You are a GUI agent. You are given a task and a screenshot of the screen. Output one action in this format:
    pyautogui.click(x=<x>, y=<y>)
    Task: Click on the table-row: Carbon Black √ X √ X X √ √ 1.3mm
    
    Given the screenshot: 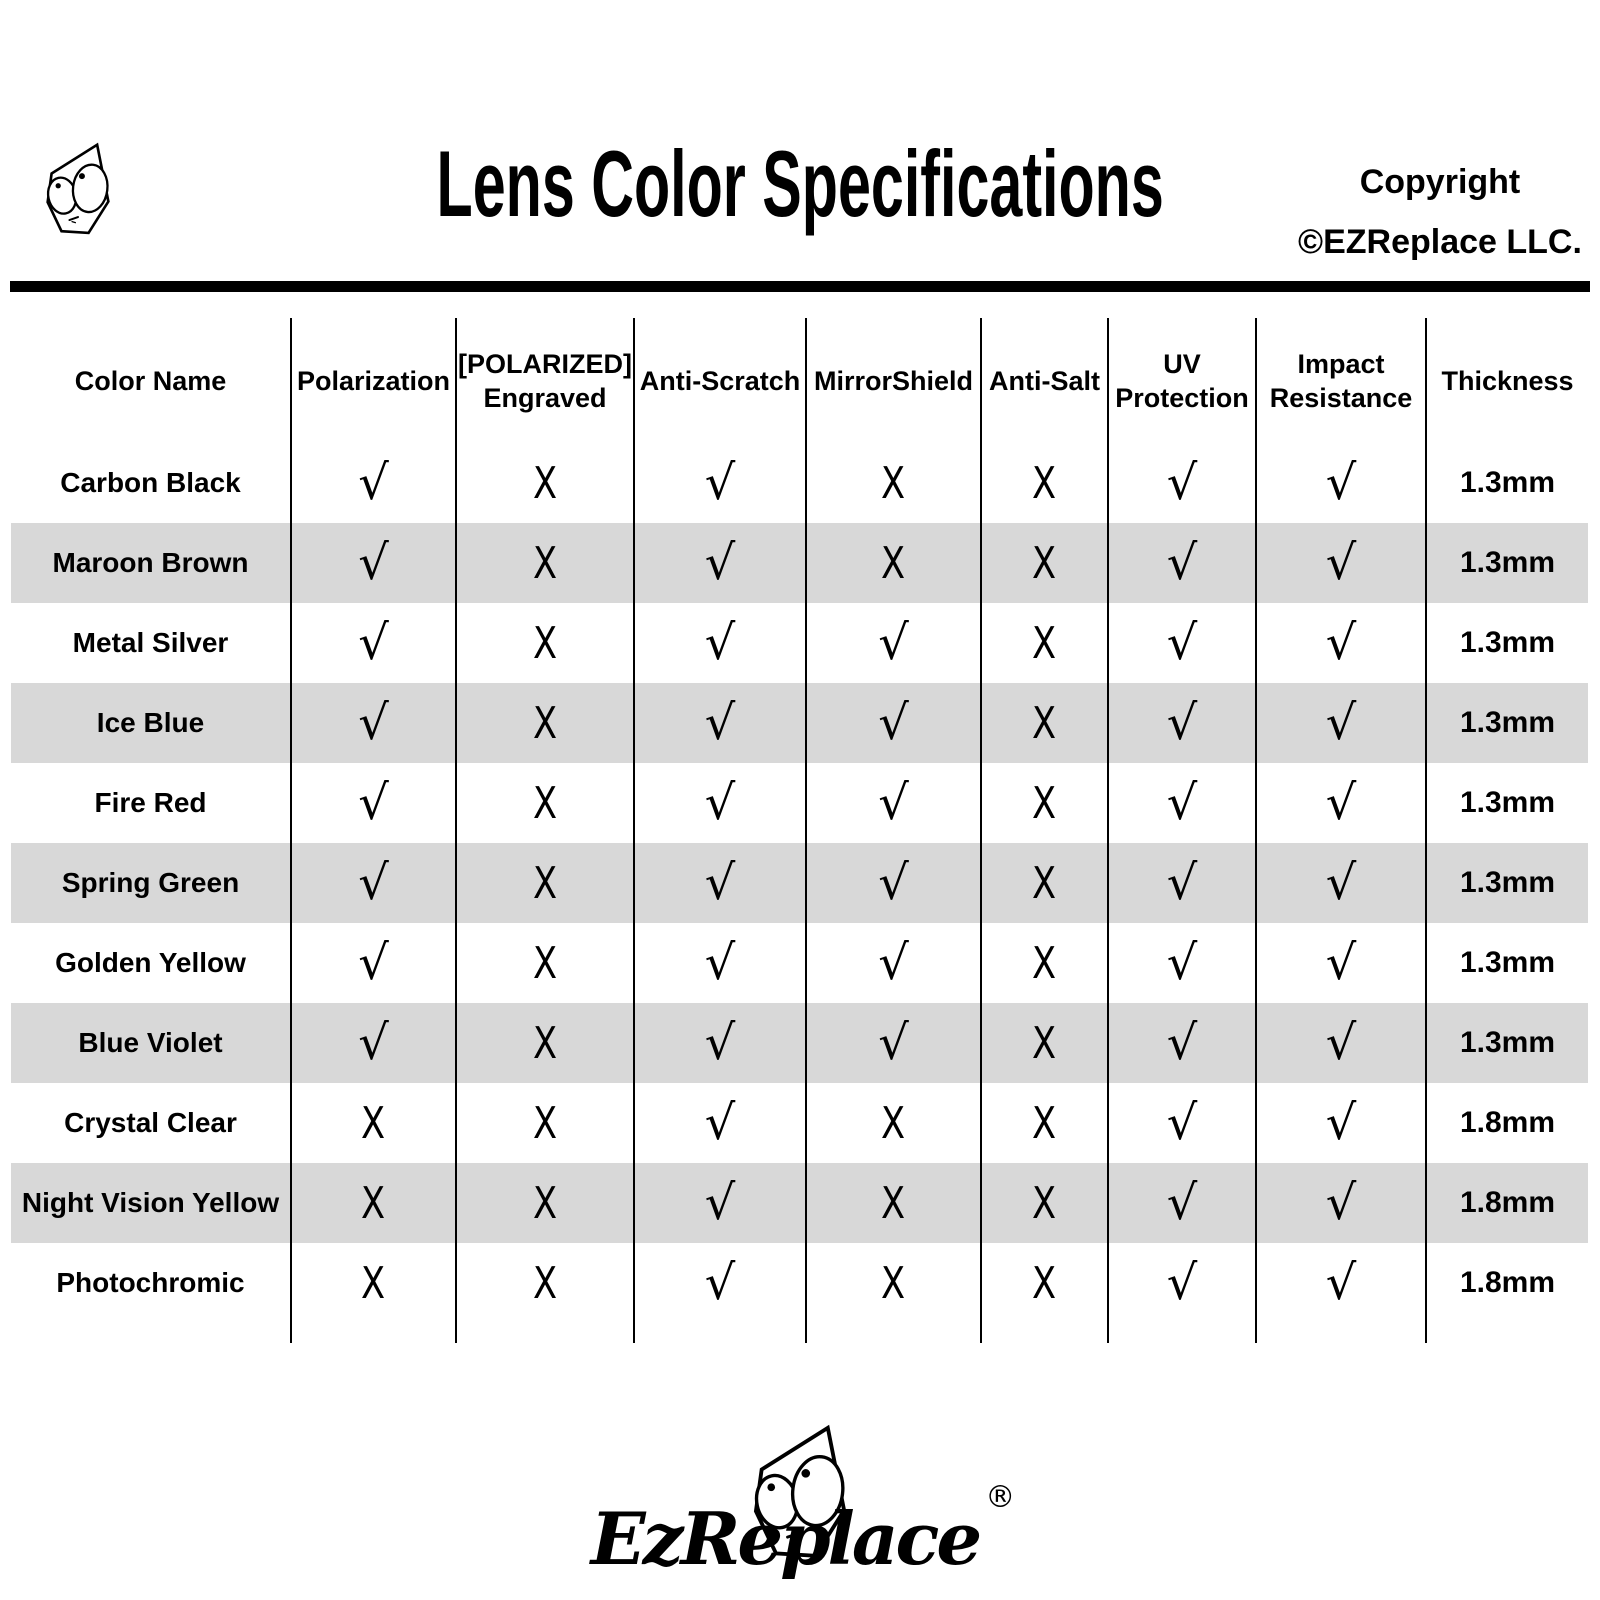 What is the action you would take?
    pyautogui.click(x=799, y=483)
    